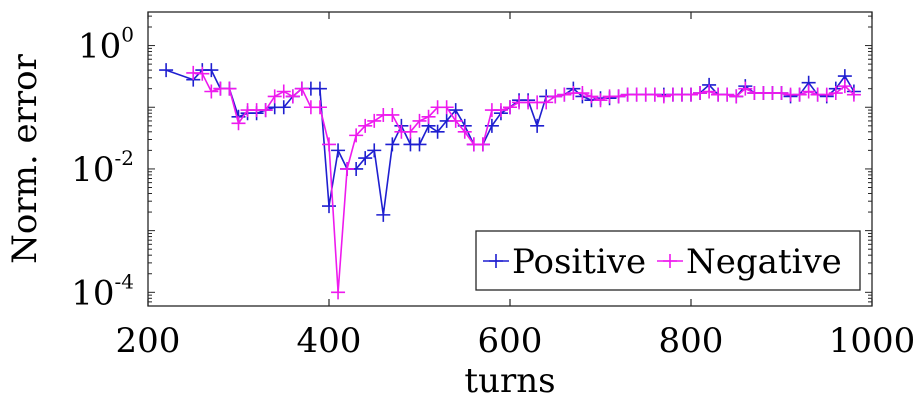  Describe the element at coordinates (579, 262) in the screenshot. I see `legend-label-positive: Positive` at that location.